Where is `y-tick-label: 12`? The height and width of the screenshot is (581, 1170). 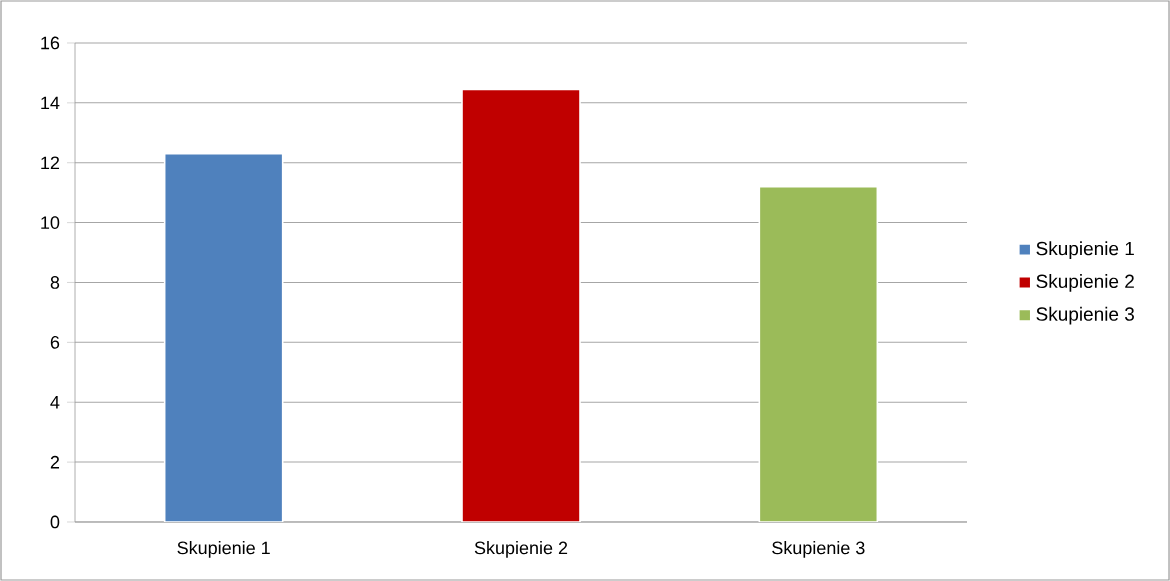 y-tick-label: 12 is located at coordinates (50, 163).